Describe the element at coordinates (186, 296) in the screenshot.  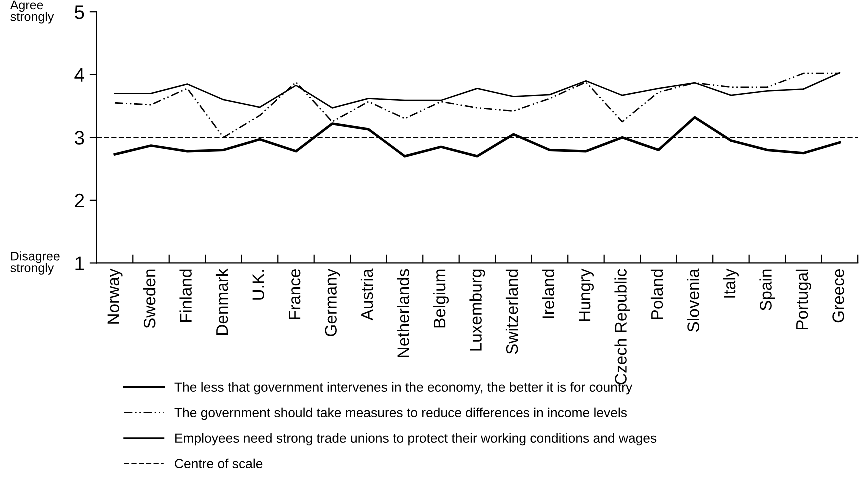
I see `x-tick-label: Finland` at that location.